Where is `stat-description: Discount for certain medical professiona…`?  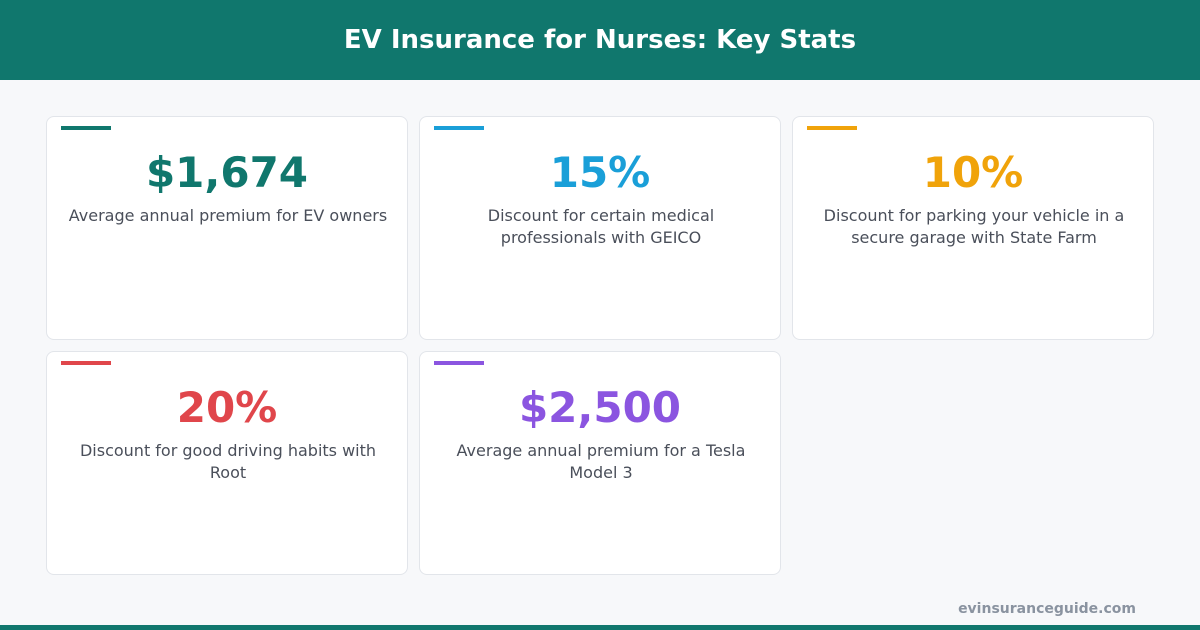
stat-description: Discount for certain medical professiona… is located at coordinates (601, 226).